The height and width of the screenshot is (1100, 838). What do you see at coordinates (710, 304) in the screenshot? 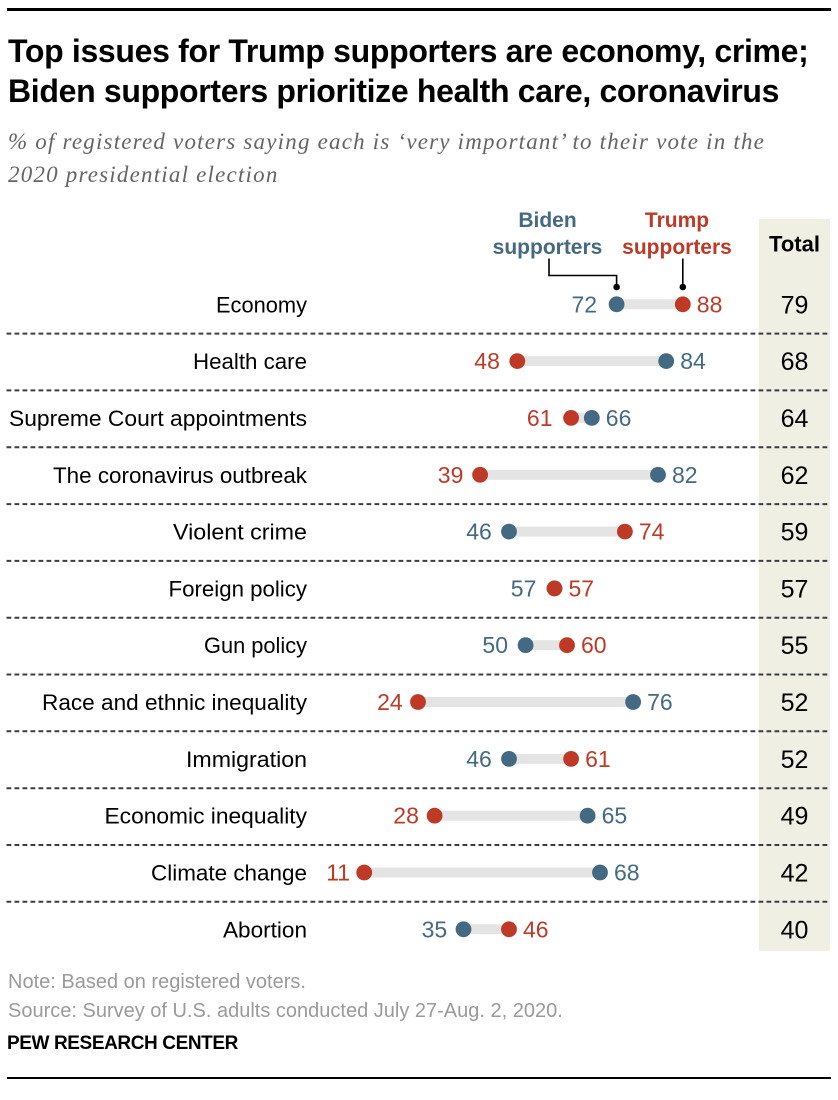
I see `svg-text: 88` at bounding box center [710, 304].